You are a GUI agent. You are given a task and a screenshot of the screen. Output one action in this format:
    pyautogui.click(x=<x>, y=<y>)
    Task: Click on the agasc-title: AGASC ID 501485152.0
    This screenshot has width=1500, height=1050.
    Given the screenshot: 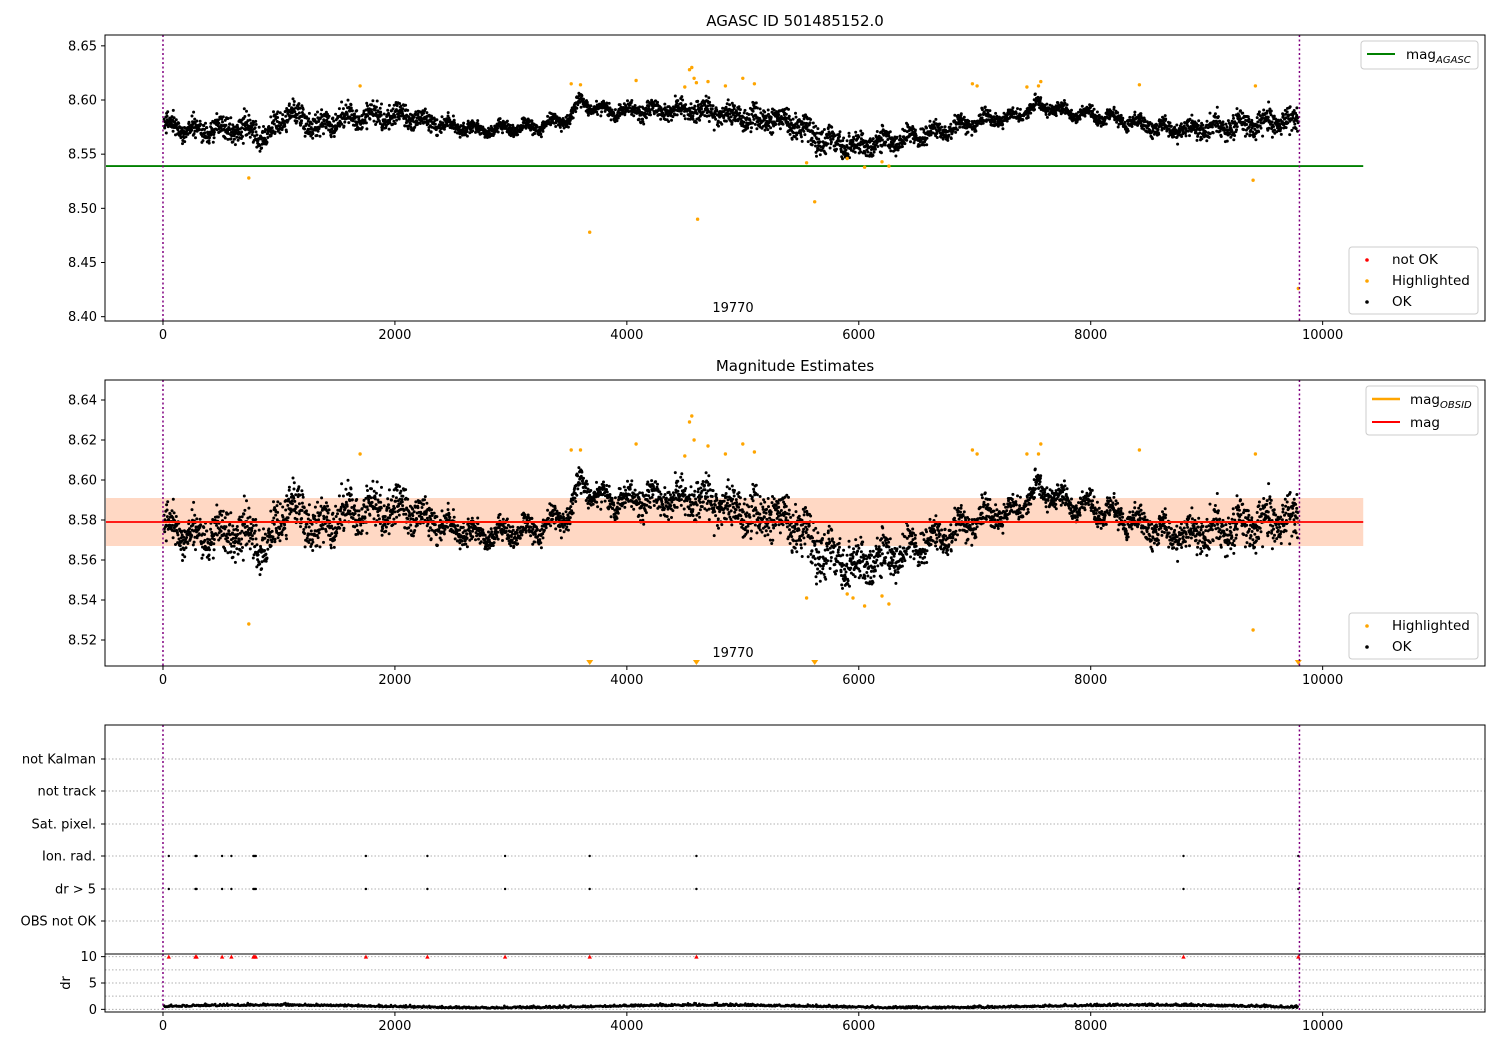 What is the action you would take?
    pyautogui.click(x=795, y=21)
    